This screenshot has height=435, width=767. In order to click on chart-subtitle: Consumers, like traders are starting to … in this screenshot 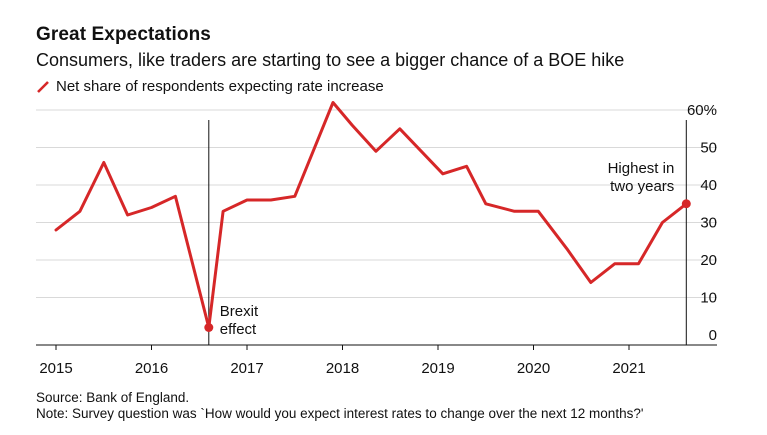, I will do `click(330, 60)`.